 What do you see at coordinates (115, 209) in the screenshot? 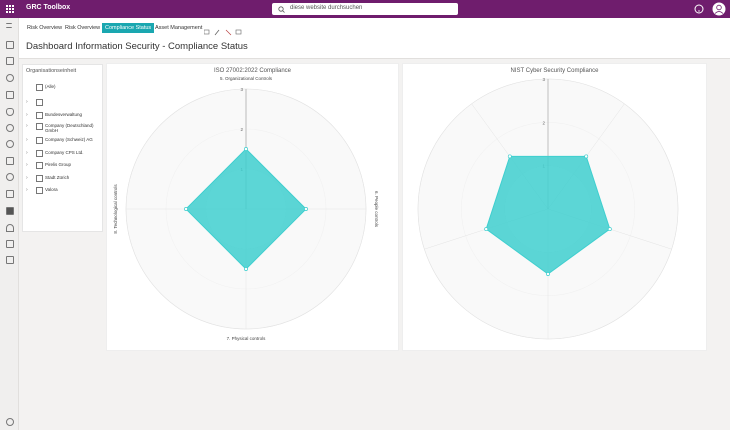
I see `axis-label: 8. Technological controls` at bounding box center [115, 209].